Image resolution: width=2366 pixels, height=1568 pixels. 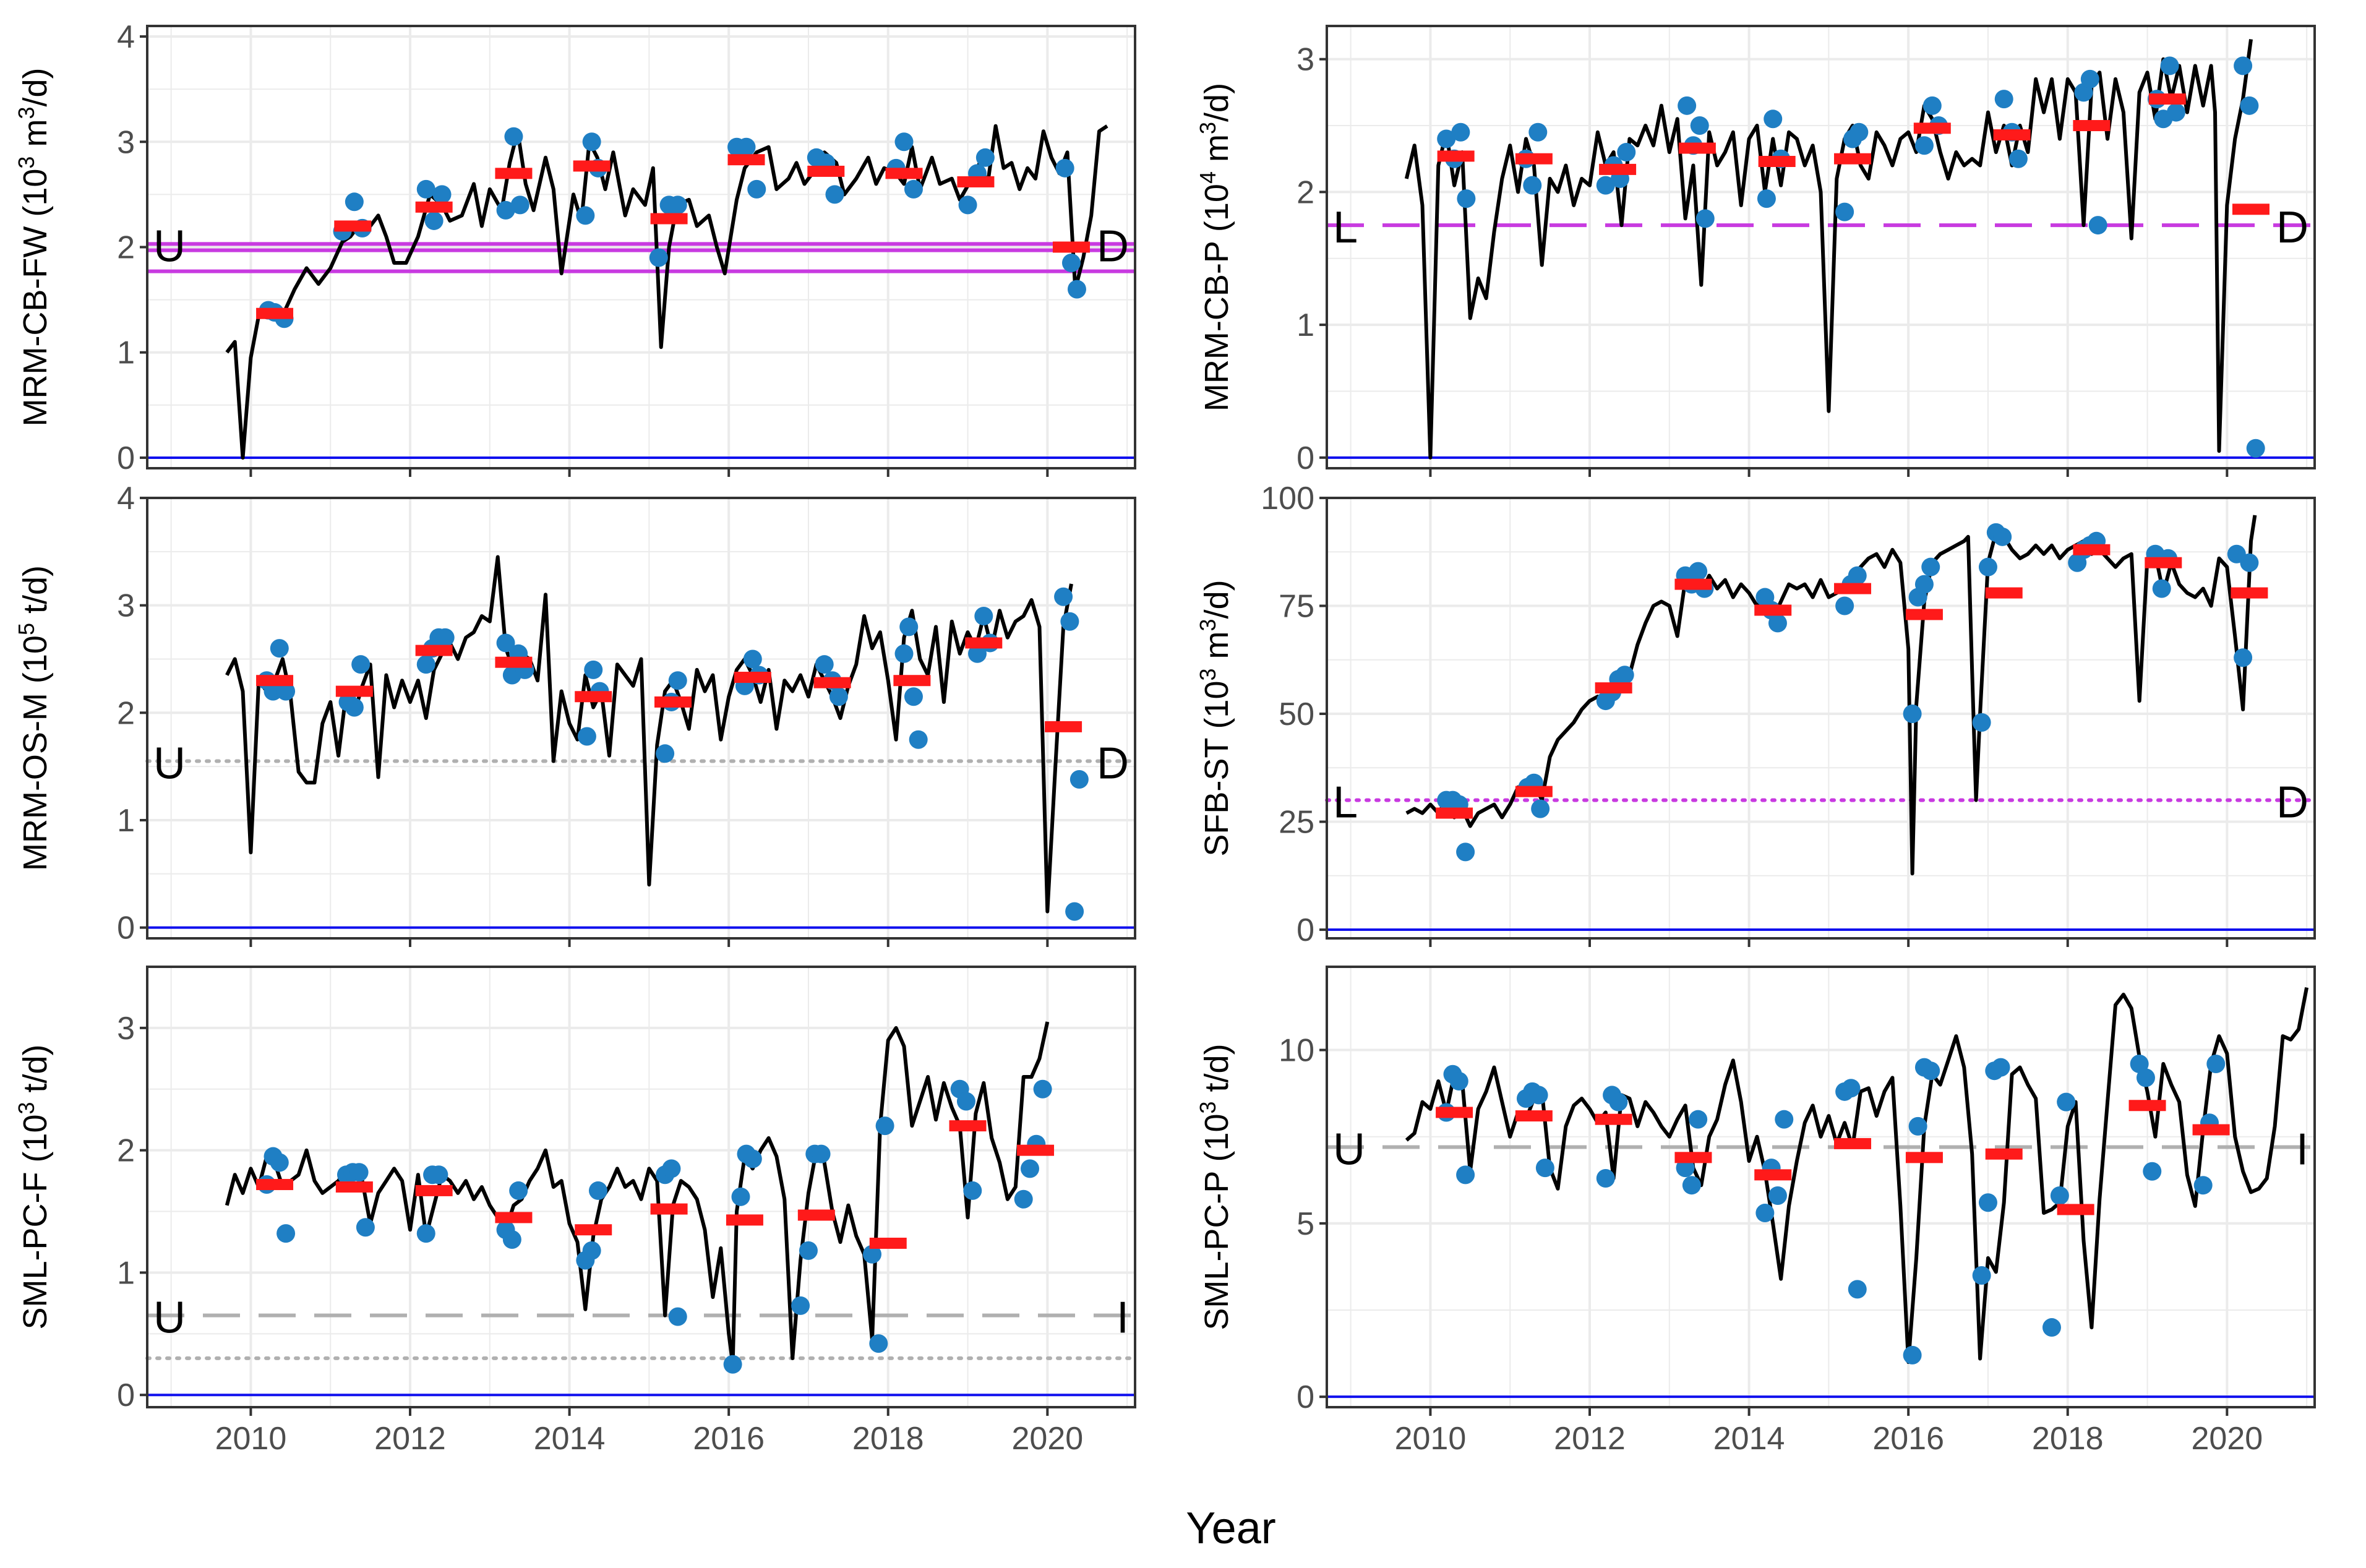 I want to click on y-axis-title-part: MRM-CB-FW (10, so click(x=36, y=298).